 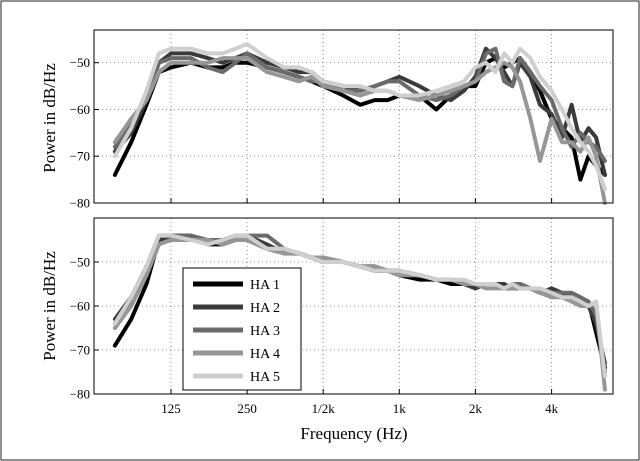 I want to click on legend-label-1: HA 1, so click(x=265, y=285).